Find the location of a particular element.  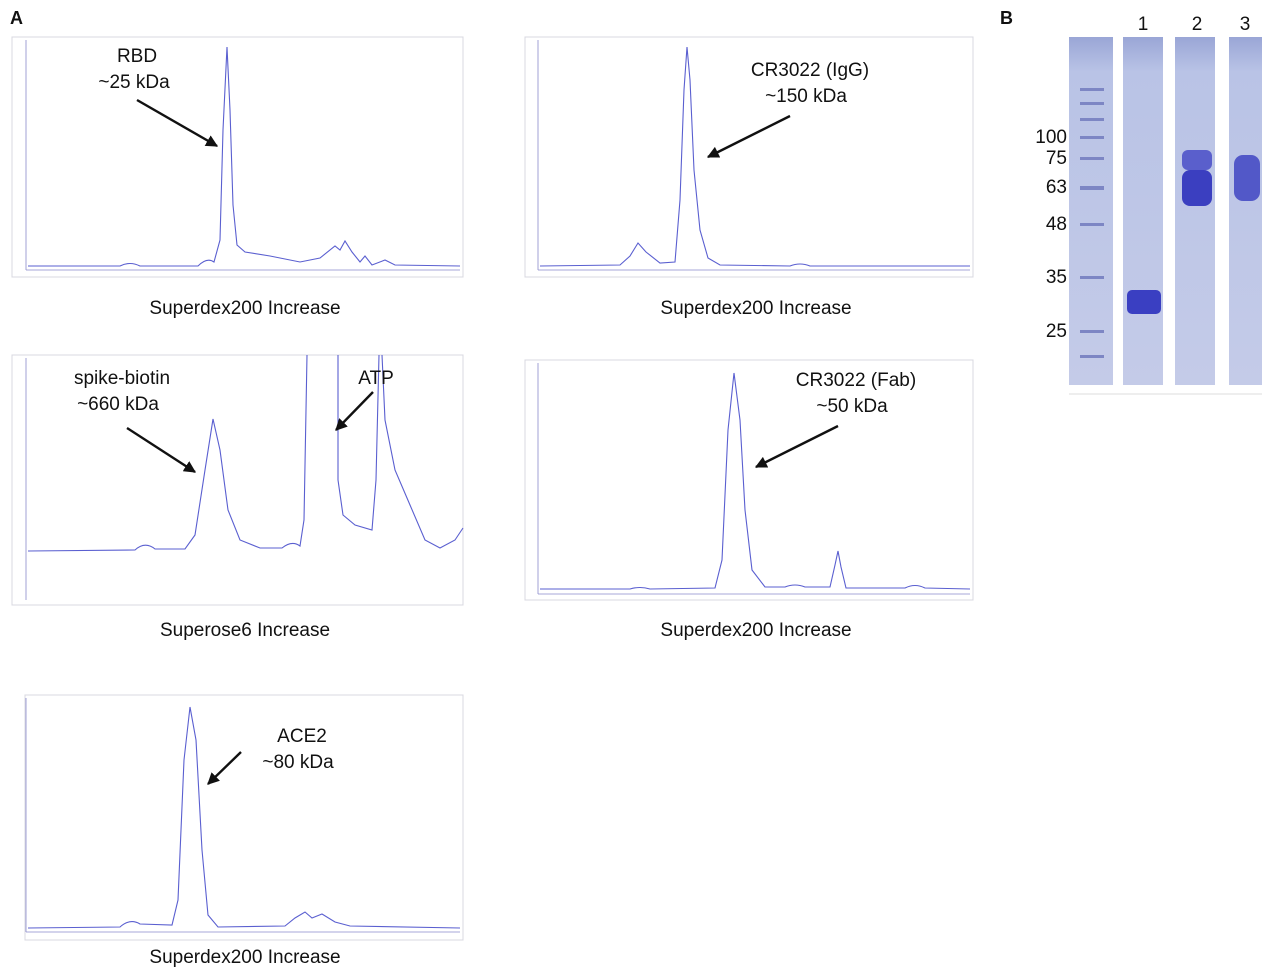

ladder-bands is located at coordinates (1092, 223).